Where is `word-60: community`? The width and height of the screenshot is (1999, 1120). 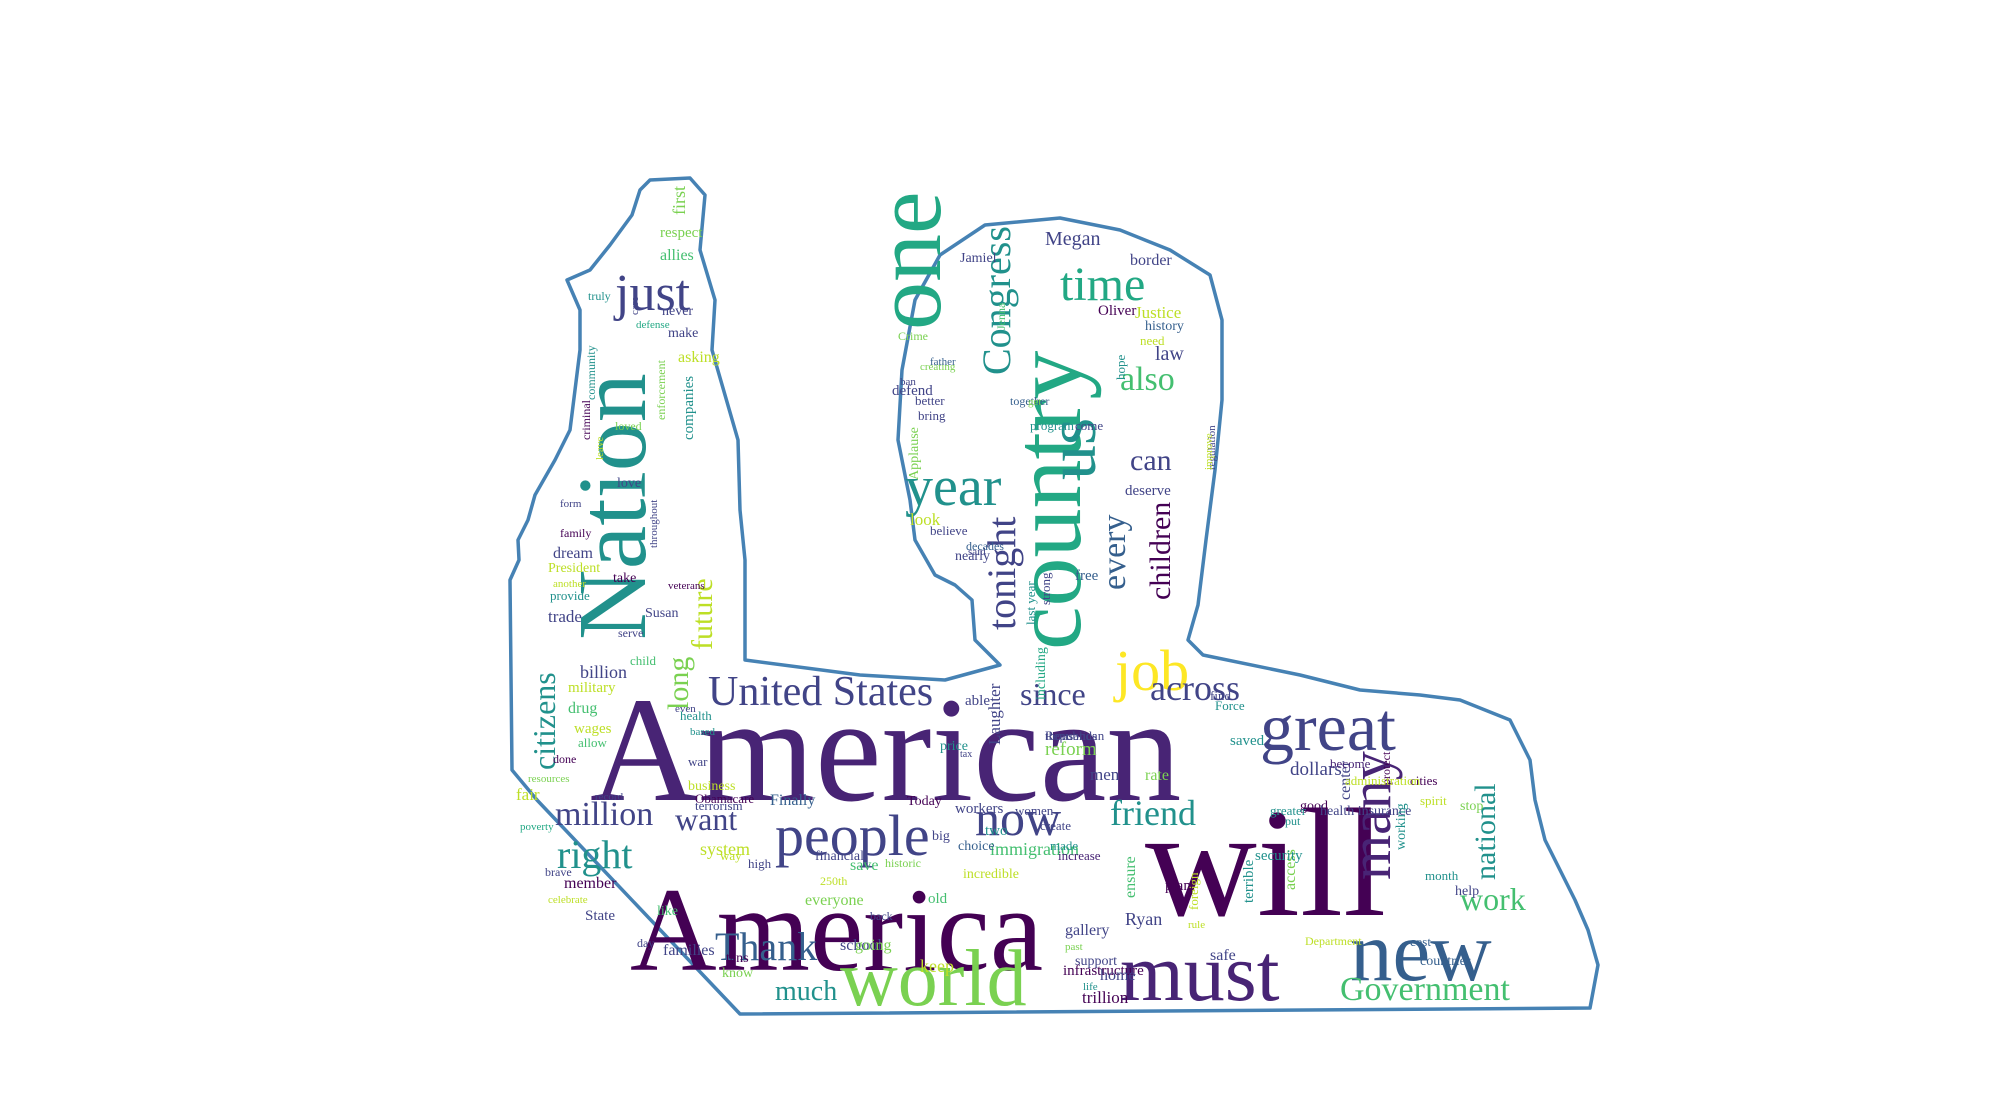
word-60: community is located at coordinates (591, 372).